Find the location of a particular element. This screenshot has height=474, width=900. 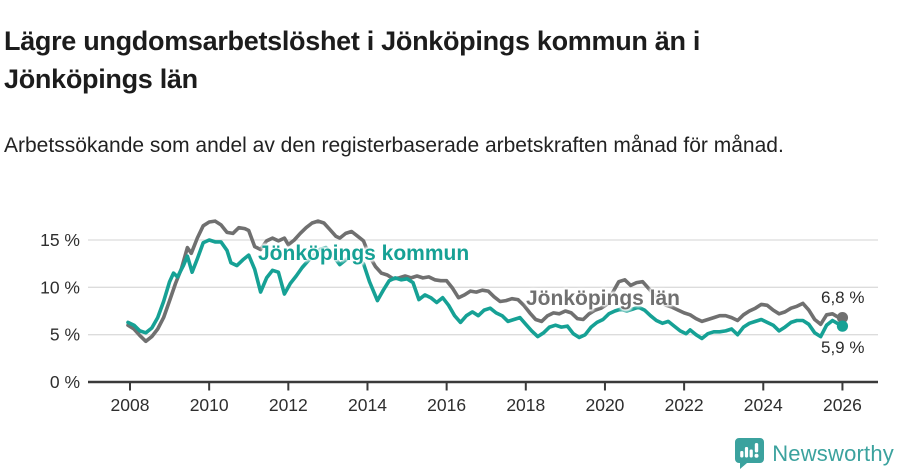

end-dot-lan is located at coordinates (842, 318).